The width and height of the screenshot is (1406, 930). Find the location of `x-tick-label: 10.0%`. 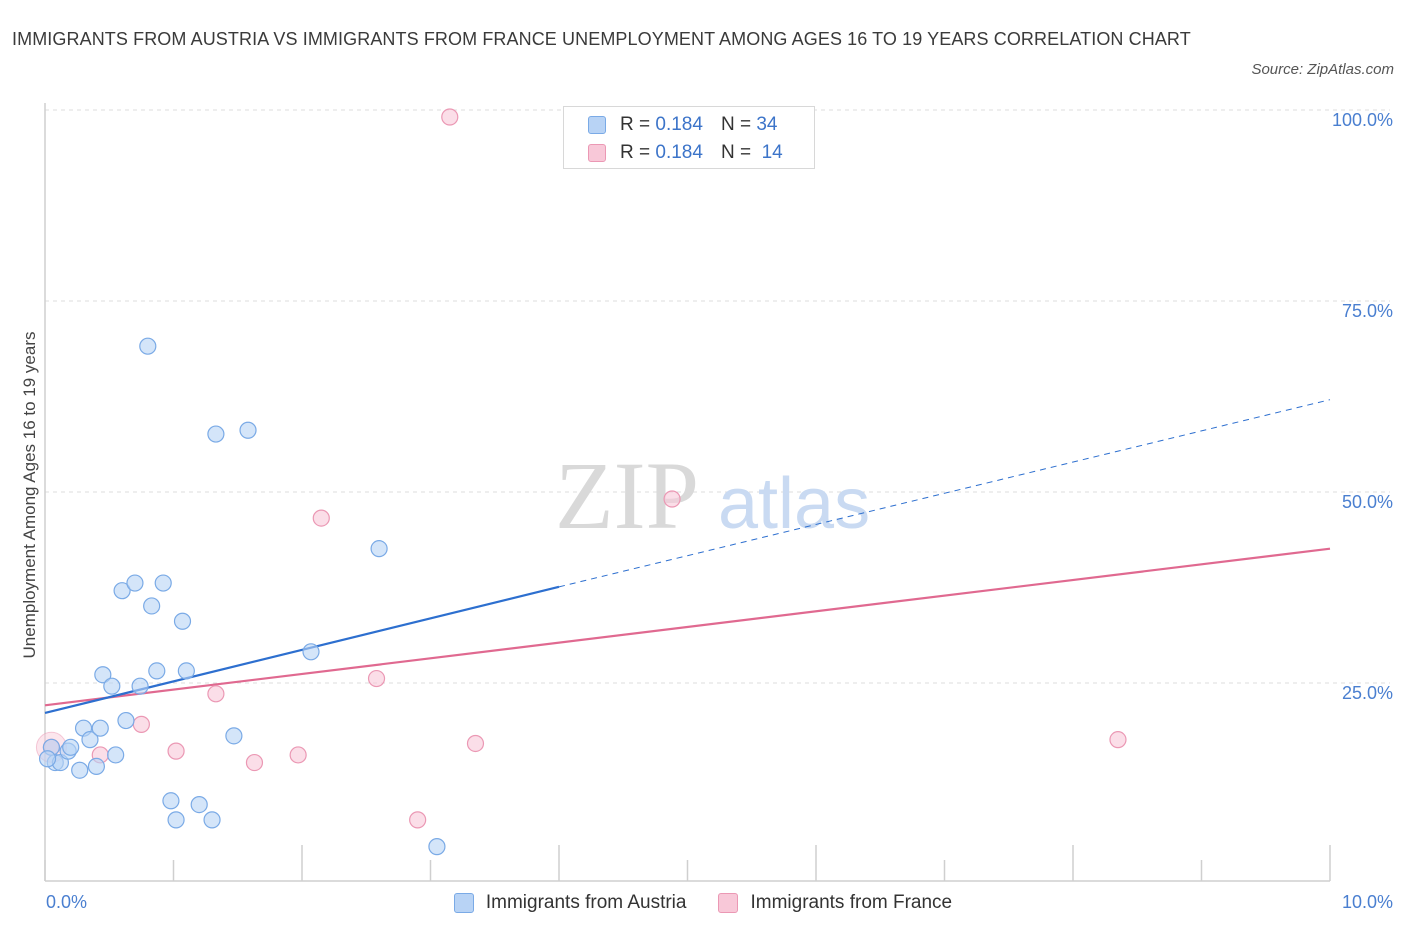

x-tick-label: 10.0% is located at coordinates (1367, 902).